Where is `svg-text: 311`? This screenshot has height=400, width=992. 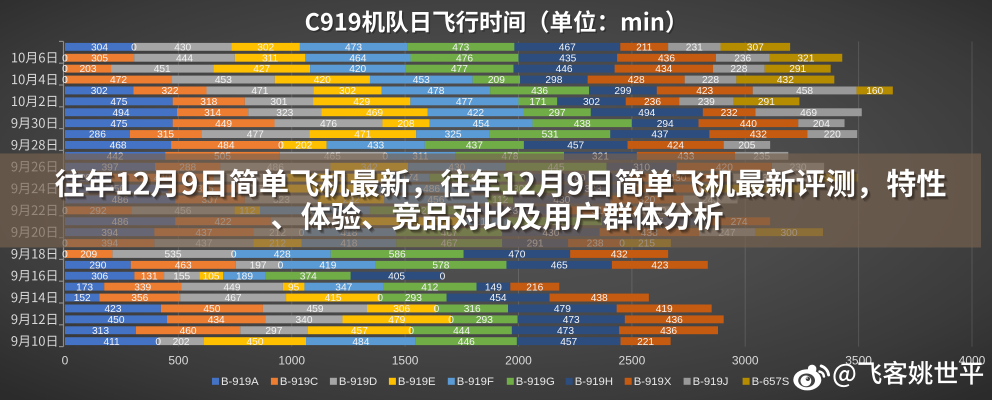 svg-text: 311 is located at coordinates (270, 58).